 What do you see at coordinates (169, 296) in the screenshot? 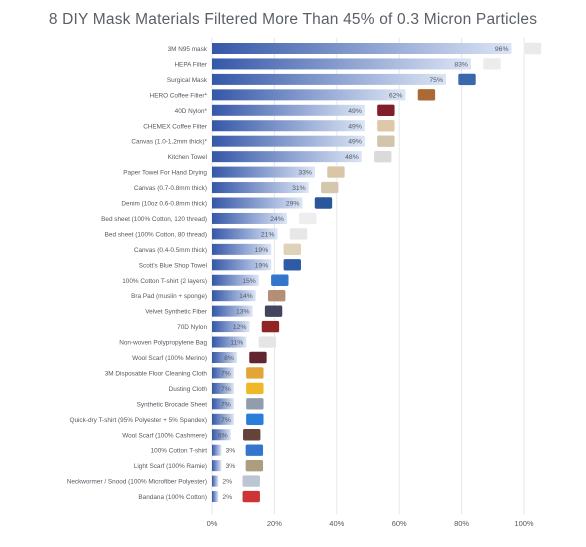
I see `category-label: Bra Pad (muslin + sponge)` at bounding box center [169, 296].